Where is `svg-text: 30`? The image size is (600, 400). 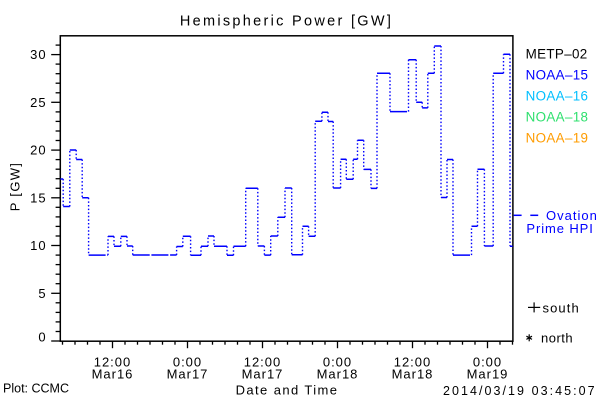
svg-text: 30 is located at coordinates (38, 54).